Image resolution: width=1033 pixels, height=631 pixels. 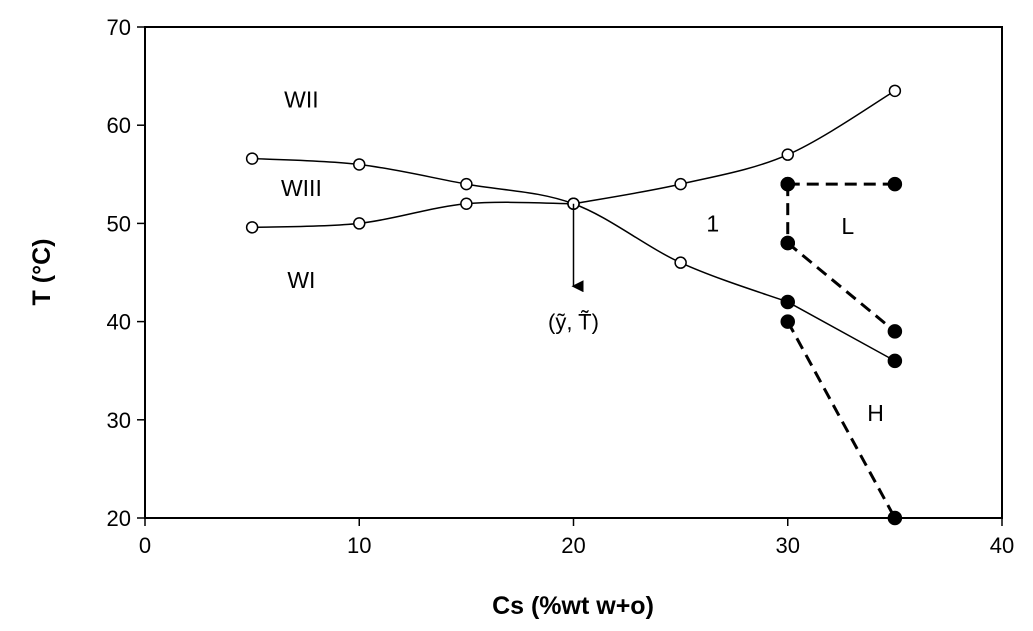 What do you see at coordinates (119, 223) in the screenshot?
I see `y-tick-label: 50` at bounding box center [119, 223].